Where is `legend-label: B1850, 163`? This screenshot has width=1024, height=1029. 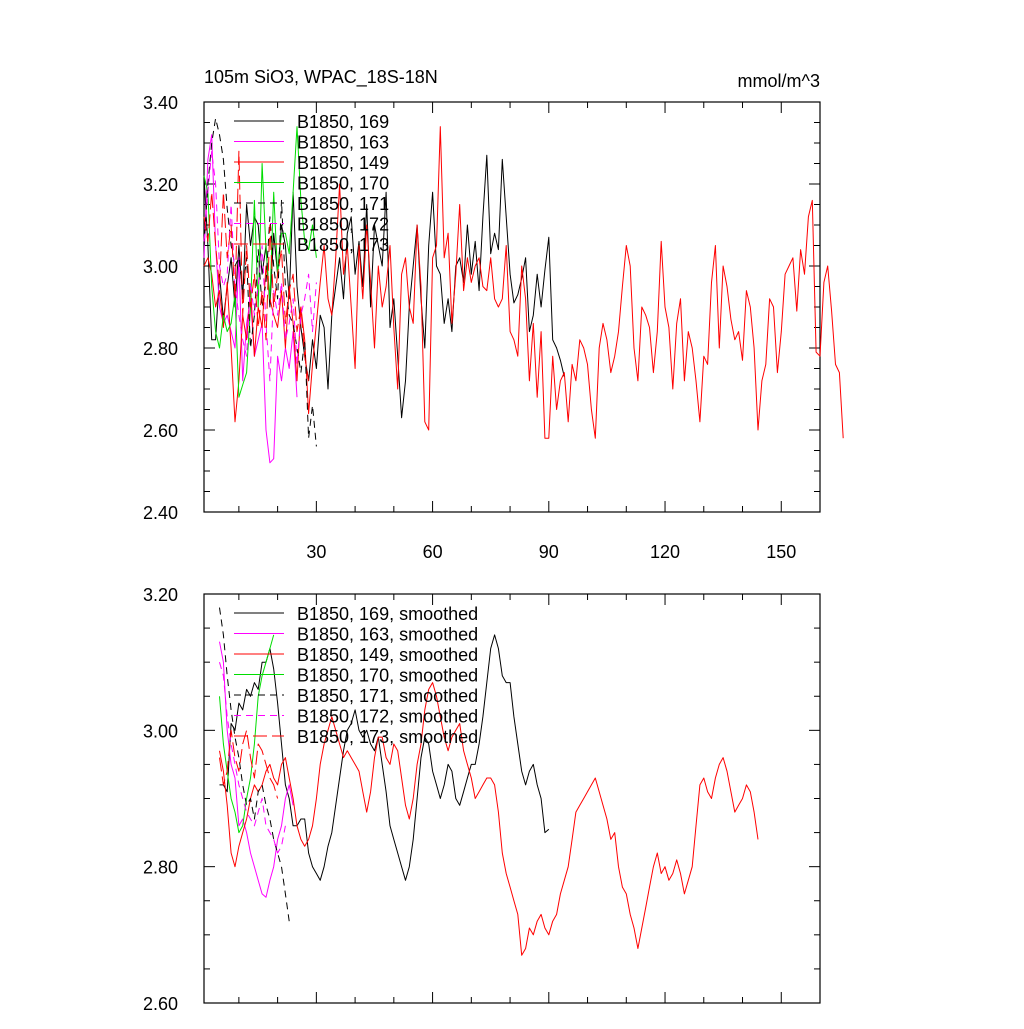 legend-label: B1850, 163 is located at coordinates (343, 143).